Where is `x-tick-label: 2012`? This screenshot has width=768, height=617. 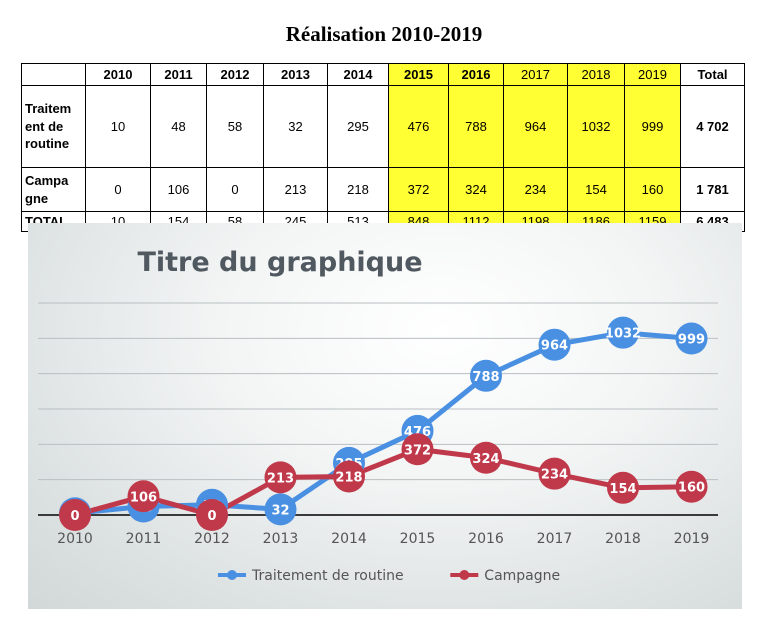
x-tick-label: 2012 is located at coordinates (212, 539).